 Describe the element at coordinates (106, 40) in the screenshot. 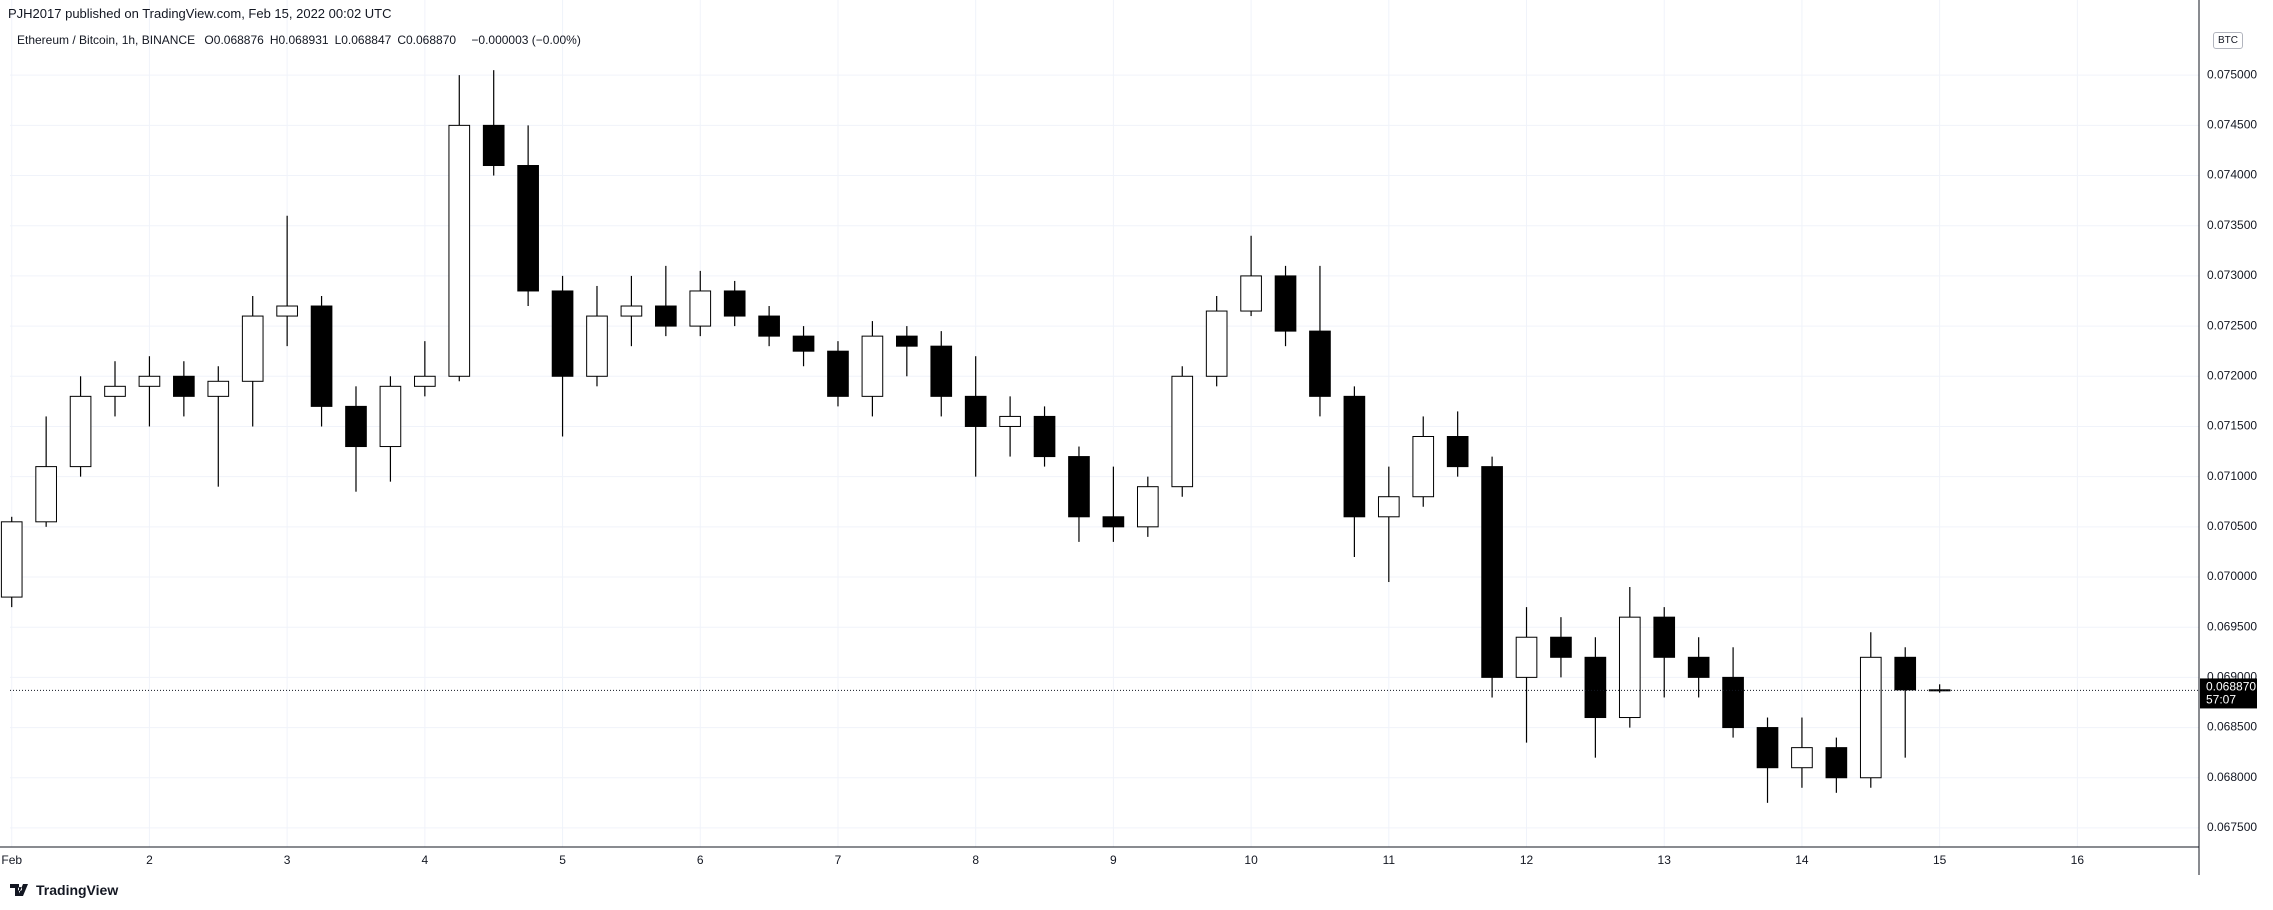

I see `symbol: Ethereum / Bitcoin, 1h, BINANCE` at that location.